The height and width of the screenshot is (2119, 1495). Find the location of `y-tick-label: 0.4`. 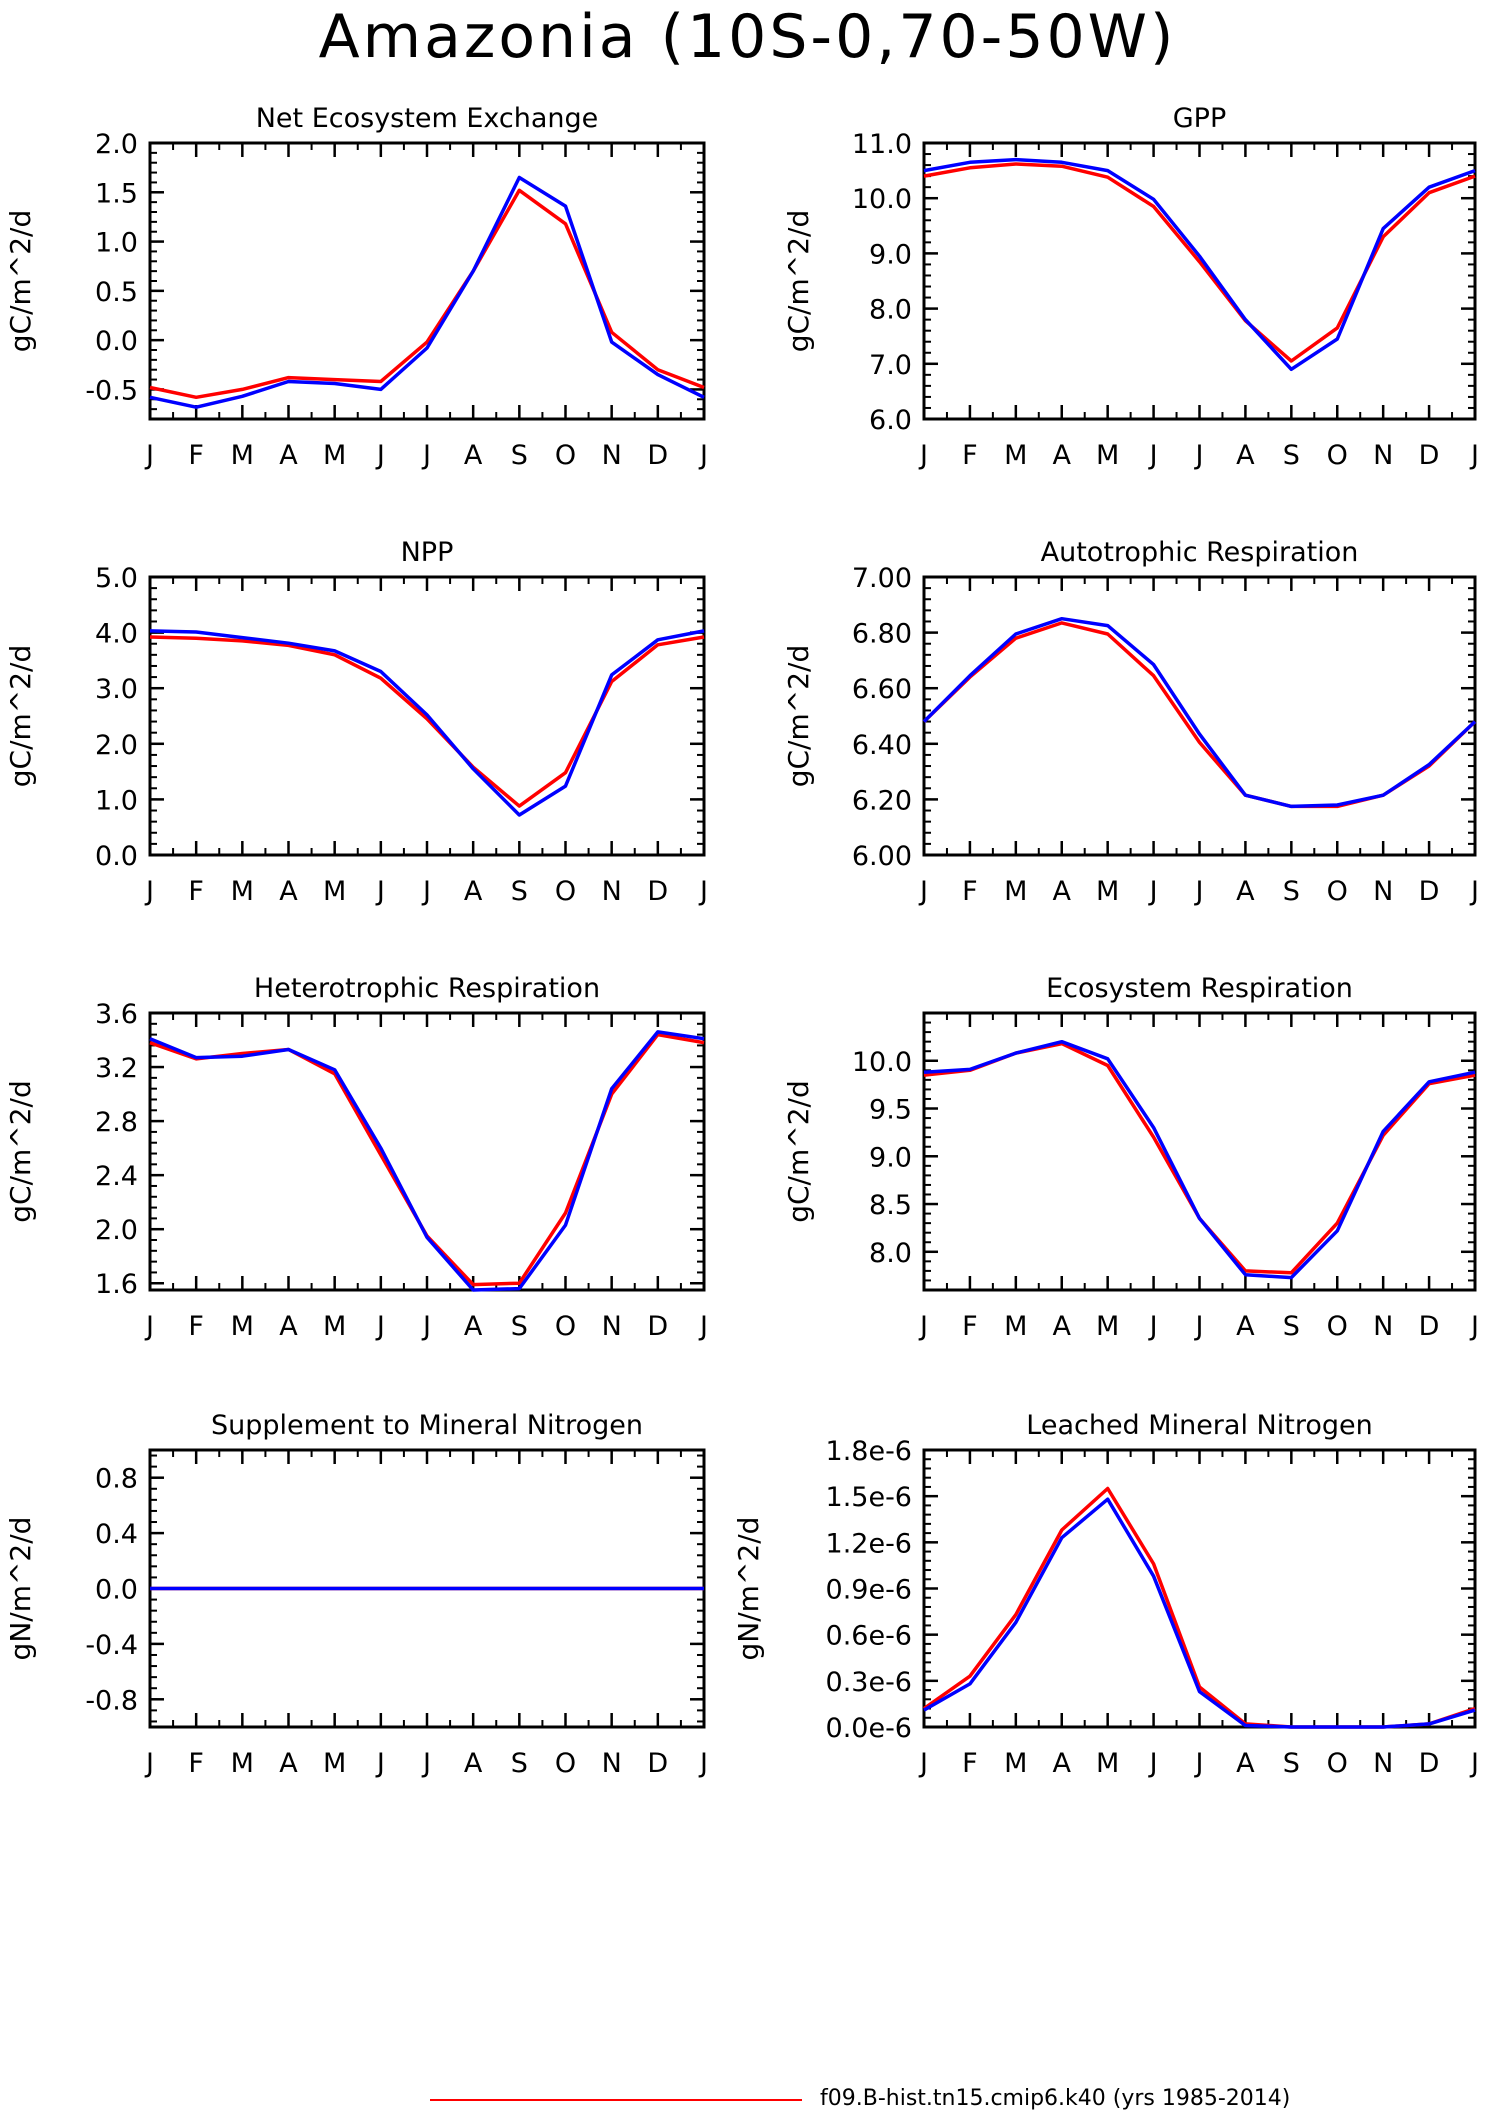

y-tick-label: 0.4 is located at coordinates (116, 1534).